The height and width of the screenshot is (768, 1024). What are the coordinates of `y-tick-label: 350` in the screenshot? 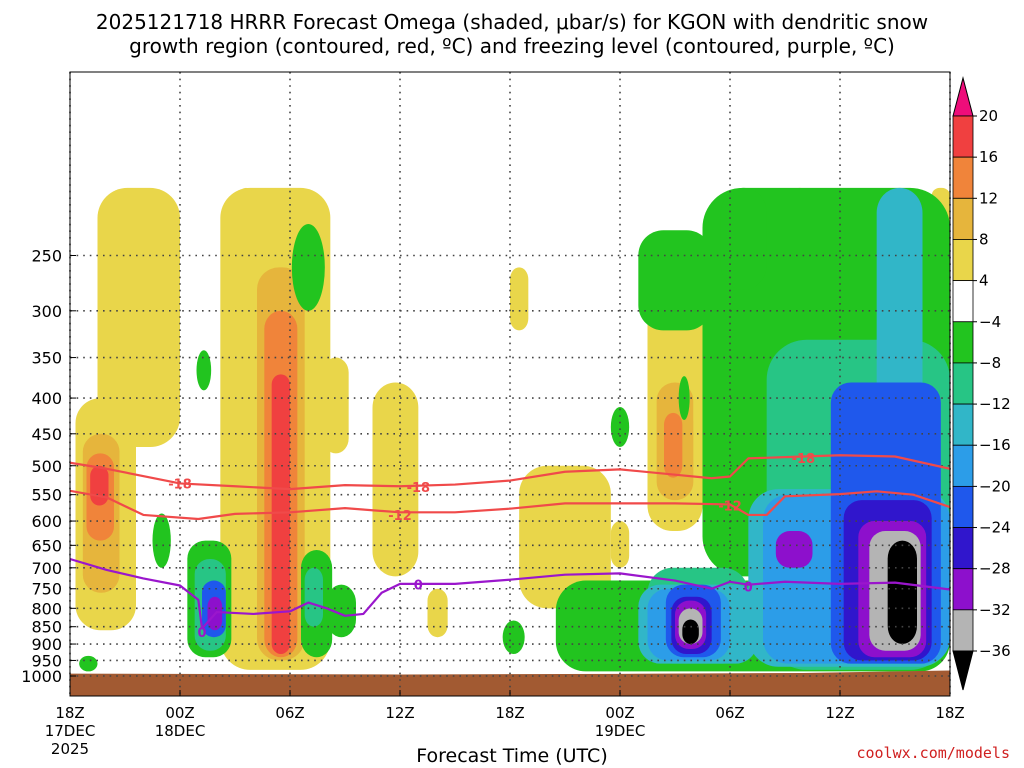 It's located at (46, 358).